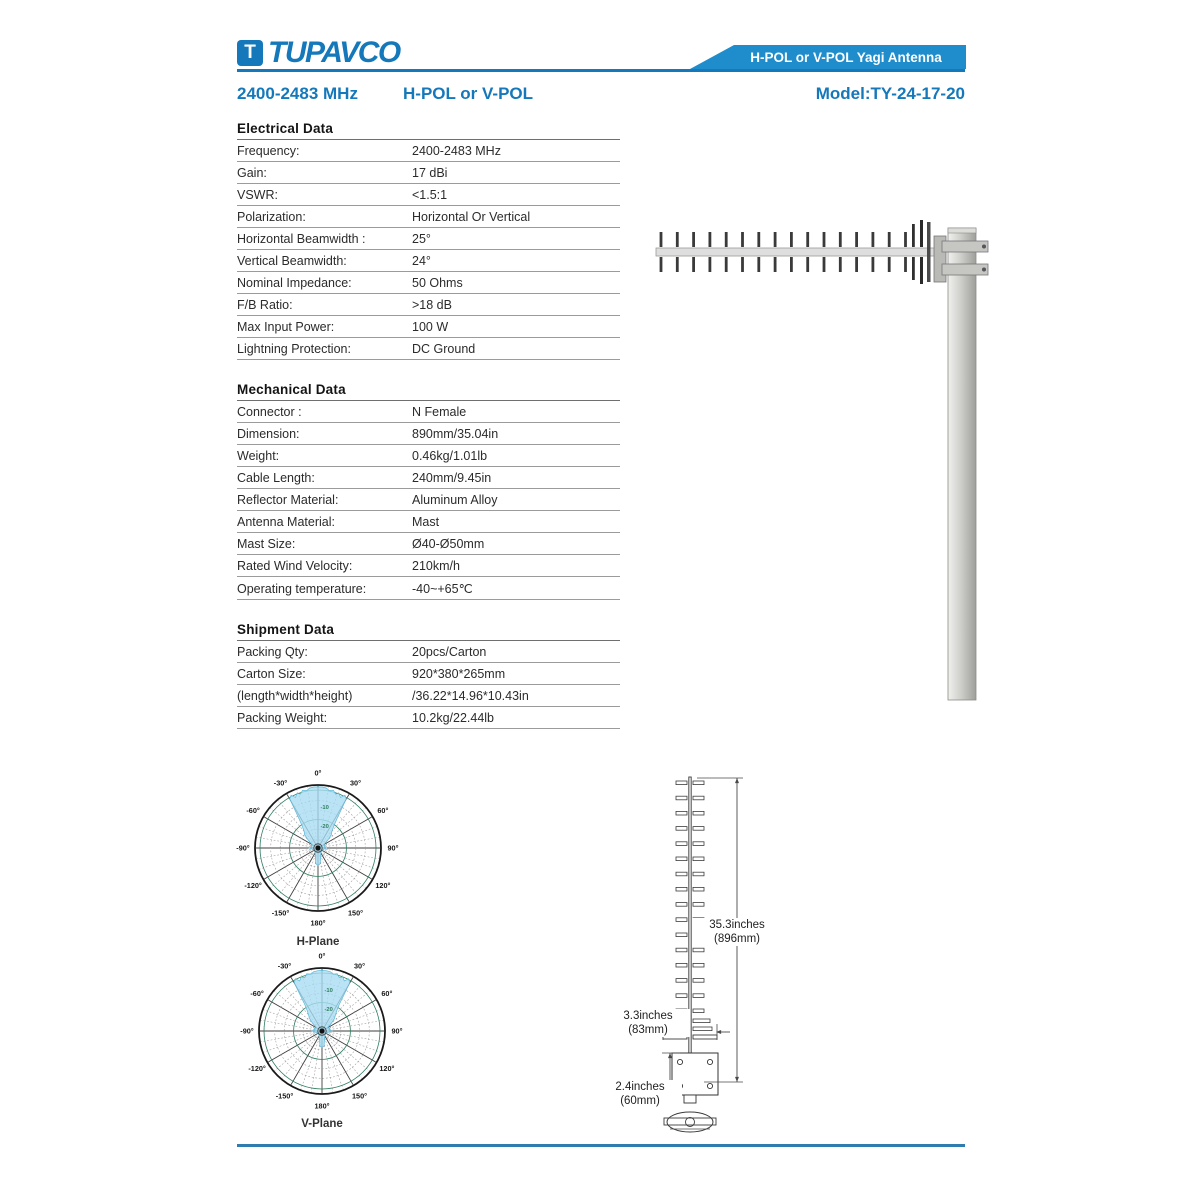  What do you see at coordinates (324, 326) in the screenshot?
I see `spec-label: Max Input Power:` at bounding box center [324, 326].